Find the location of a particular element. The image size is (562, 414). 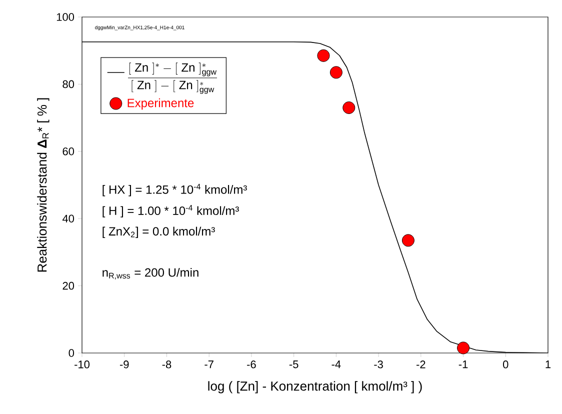

y-tick-label: 0 is located at coordinates (71, 353).